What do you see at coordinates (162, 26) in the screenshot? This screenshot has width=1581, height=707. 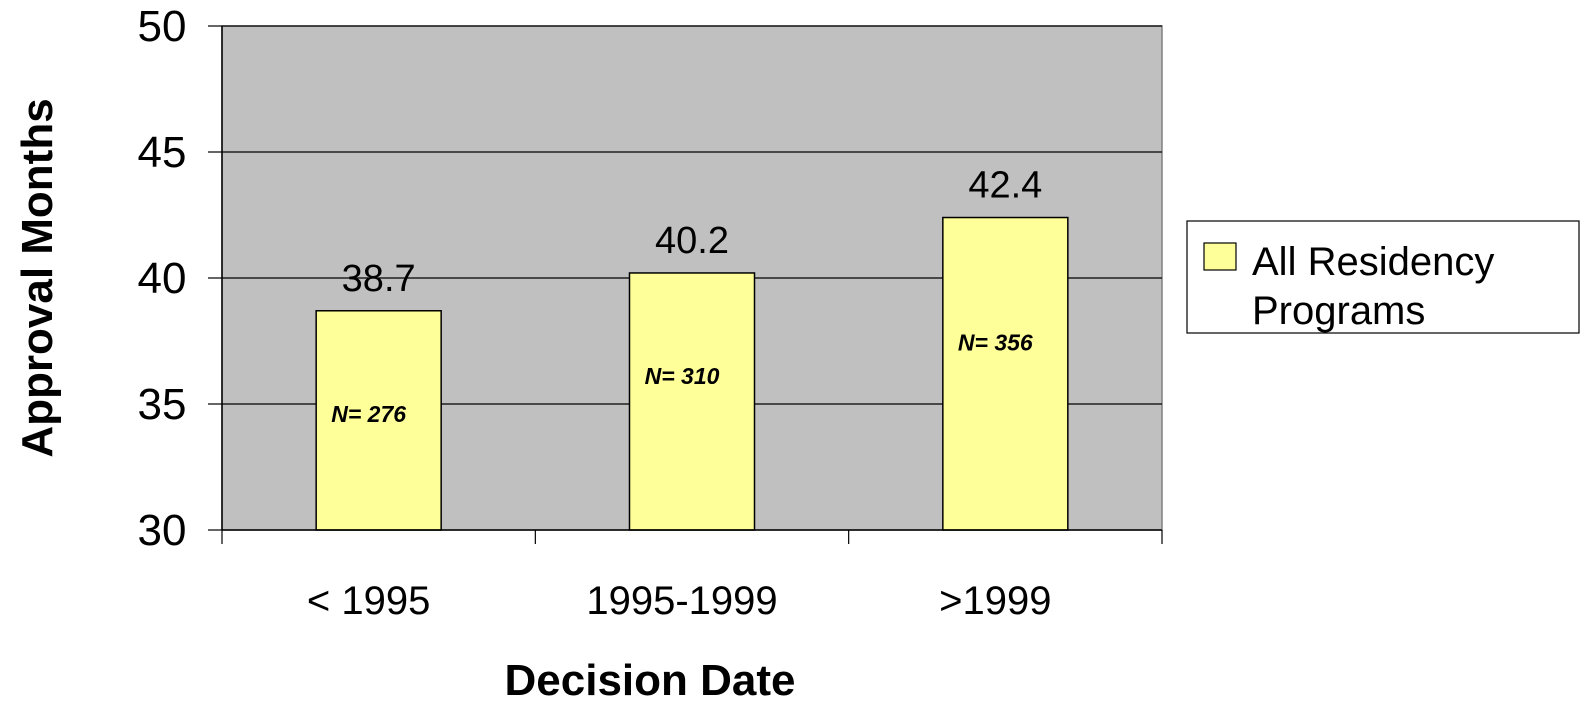 I see `y-tick-label: 50` at bounding box center [162, 26].